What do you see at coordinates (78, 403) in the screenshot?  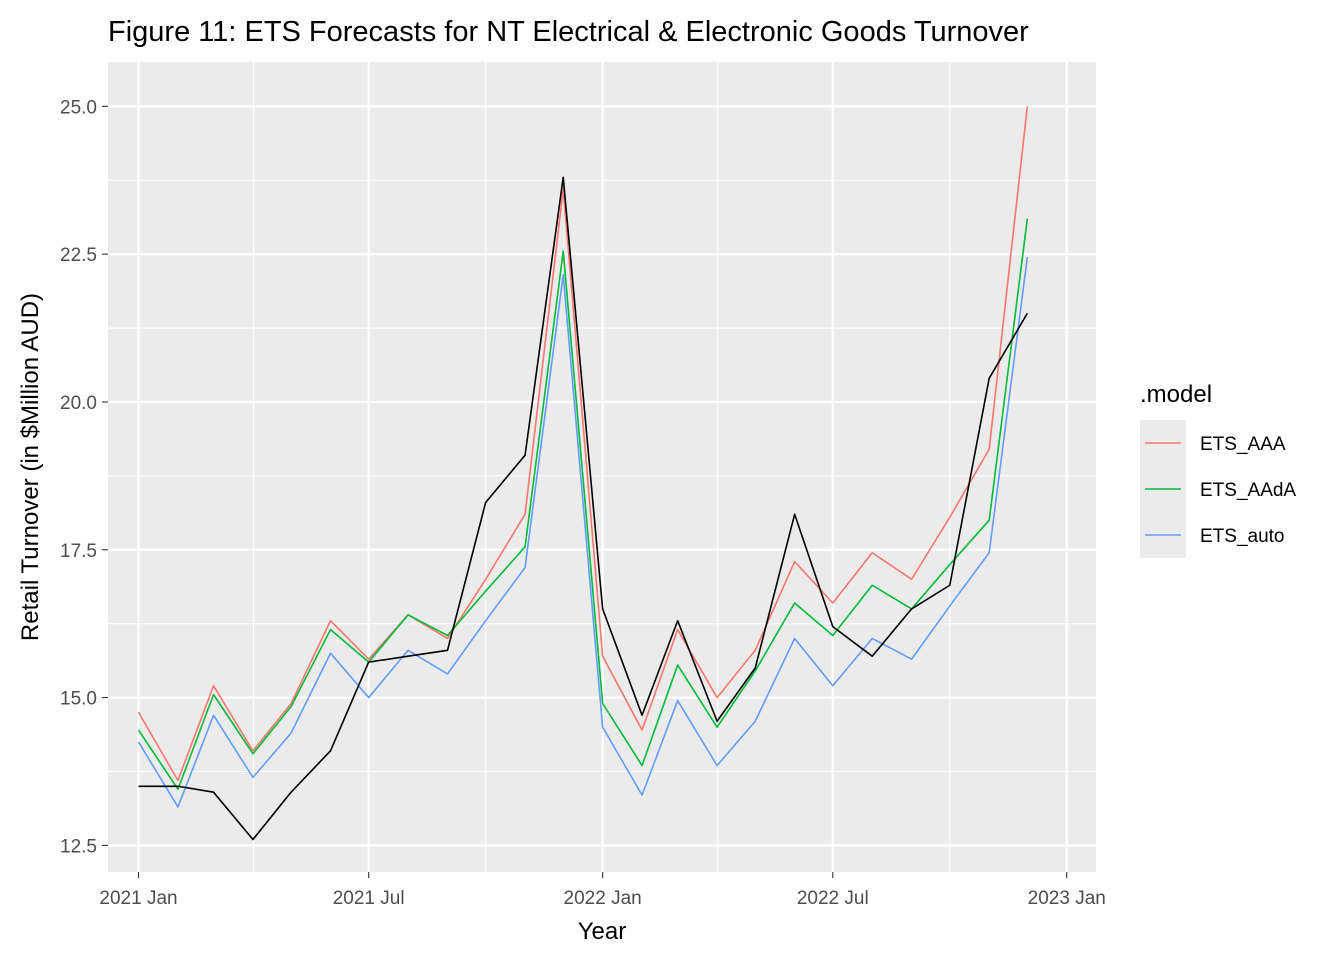 I see `y-tick-label: 20.0` at bounding box center [78, 403].